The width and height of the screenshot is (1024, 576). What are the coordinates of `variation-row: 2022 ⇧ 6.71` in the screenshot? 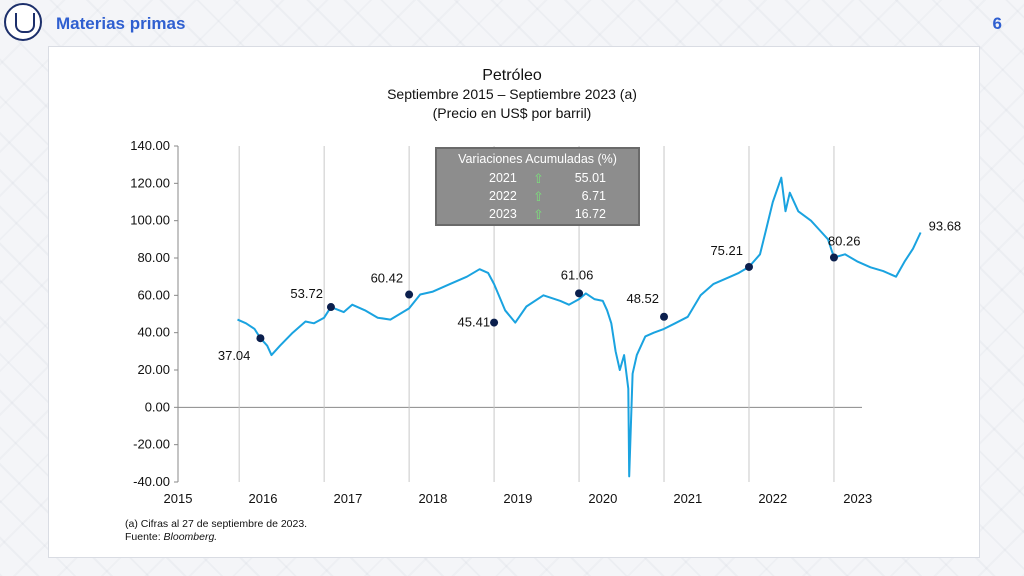 It's located at (537, 198).